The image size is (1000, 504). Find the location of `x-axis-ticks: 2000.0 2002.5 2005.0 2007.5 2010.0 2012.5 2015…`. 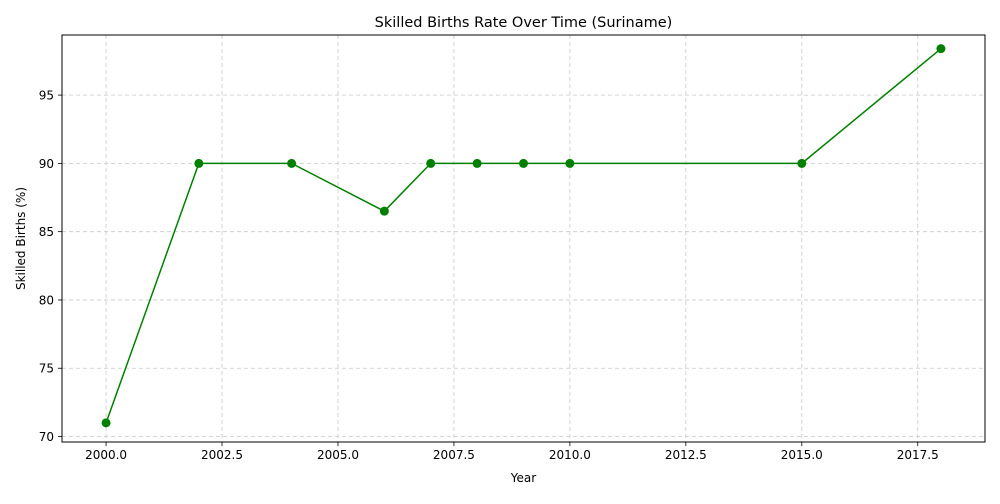

x-axis-ticks: 2000.0 2002.5 2005.0 2007.5 2010.0 2012.5 2015… is located at coordinates (512, 452).